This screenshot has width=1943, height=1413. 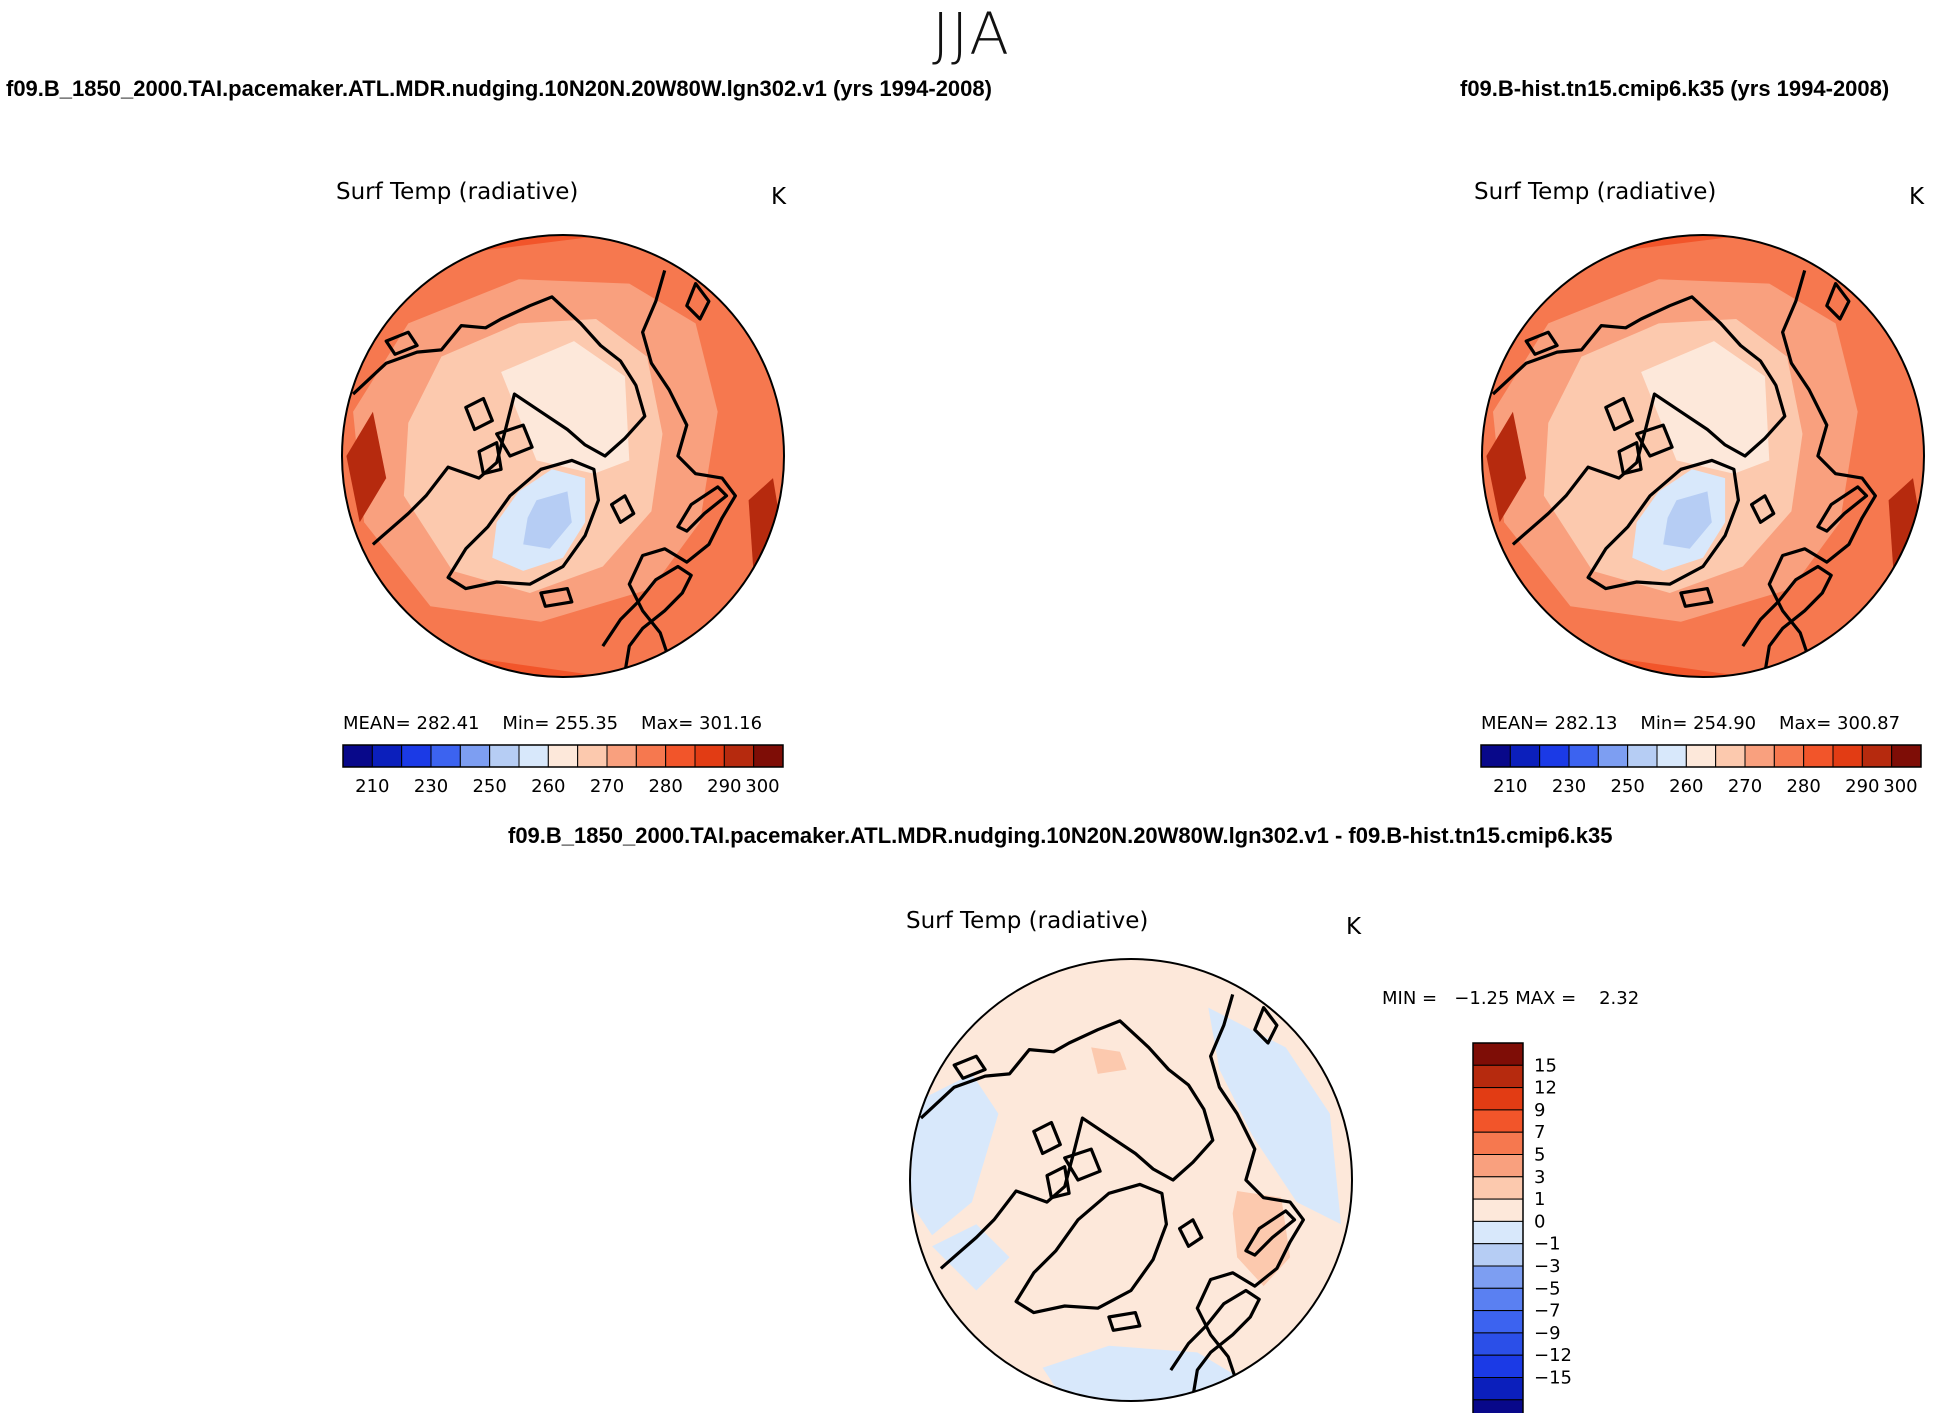 I want to click on colorbar-tick-label: 300, so click(x=762, y=786).